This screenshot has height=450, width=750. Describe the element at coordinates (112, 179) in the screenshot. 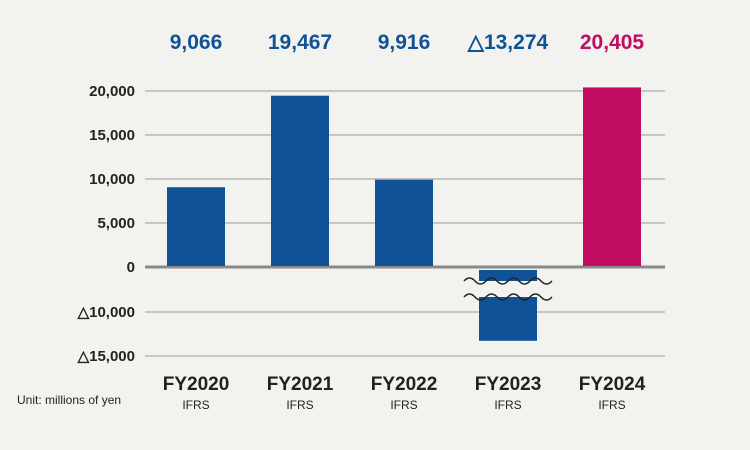

I see `y-tick-label: 10,000` at that location.